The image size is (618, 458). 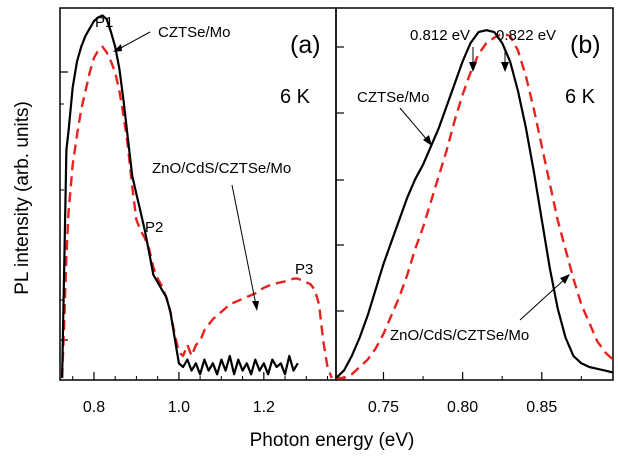 What do you see at coordinates (580, 97) in the screenshot?
I see `panel-b-temperature: 6 K` at bounding box center [580, 97].